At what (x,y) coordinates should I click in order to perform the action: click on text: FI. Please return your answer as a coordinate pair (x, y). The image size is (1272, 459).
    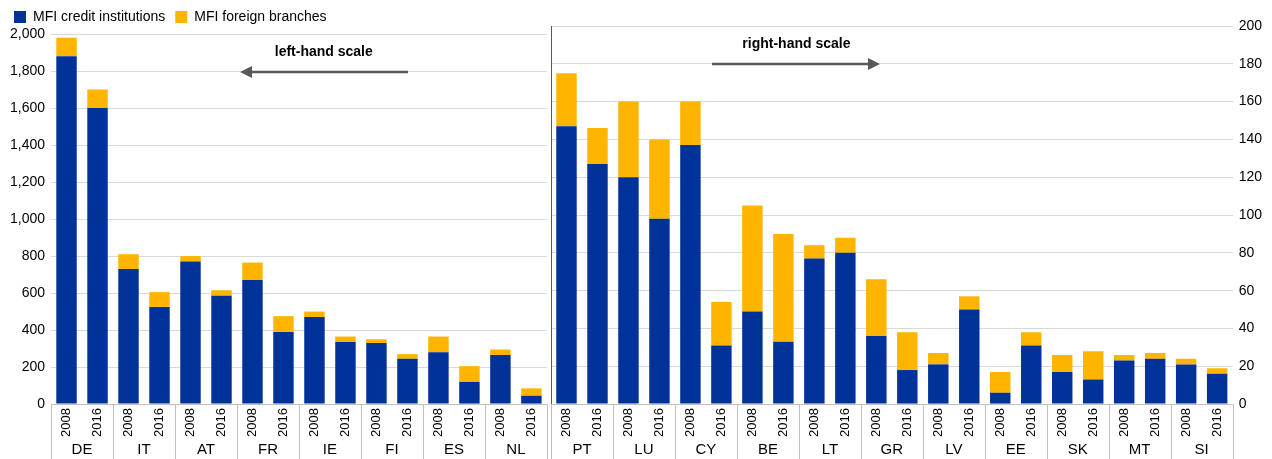
    Looking at the image, I should click on (392, 449).